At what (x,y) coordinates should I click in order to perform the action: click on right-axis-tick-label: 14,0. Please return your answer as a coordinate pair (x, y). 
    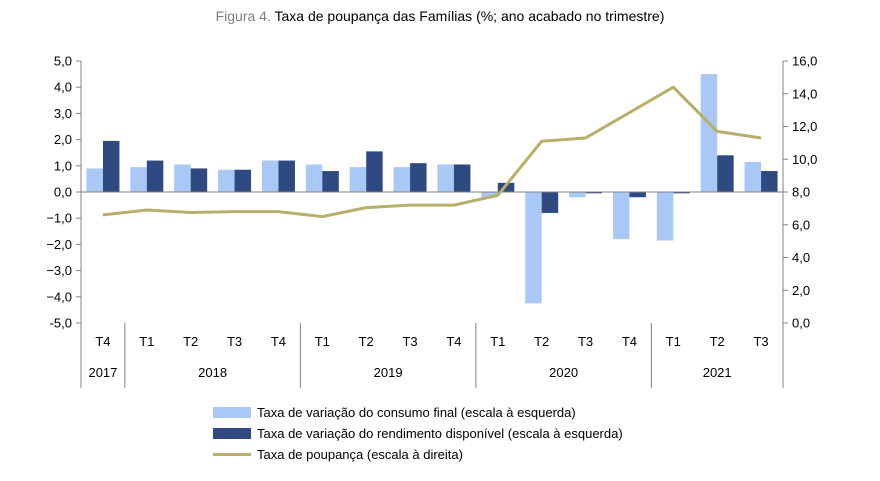
    Looking at the image, I should click on (804, 93).